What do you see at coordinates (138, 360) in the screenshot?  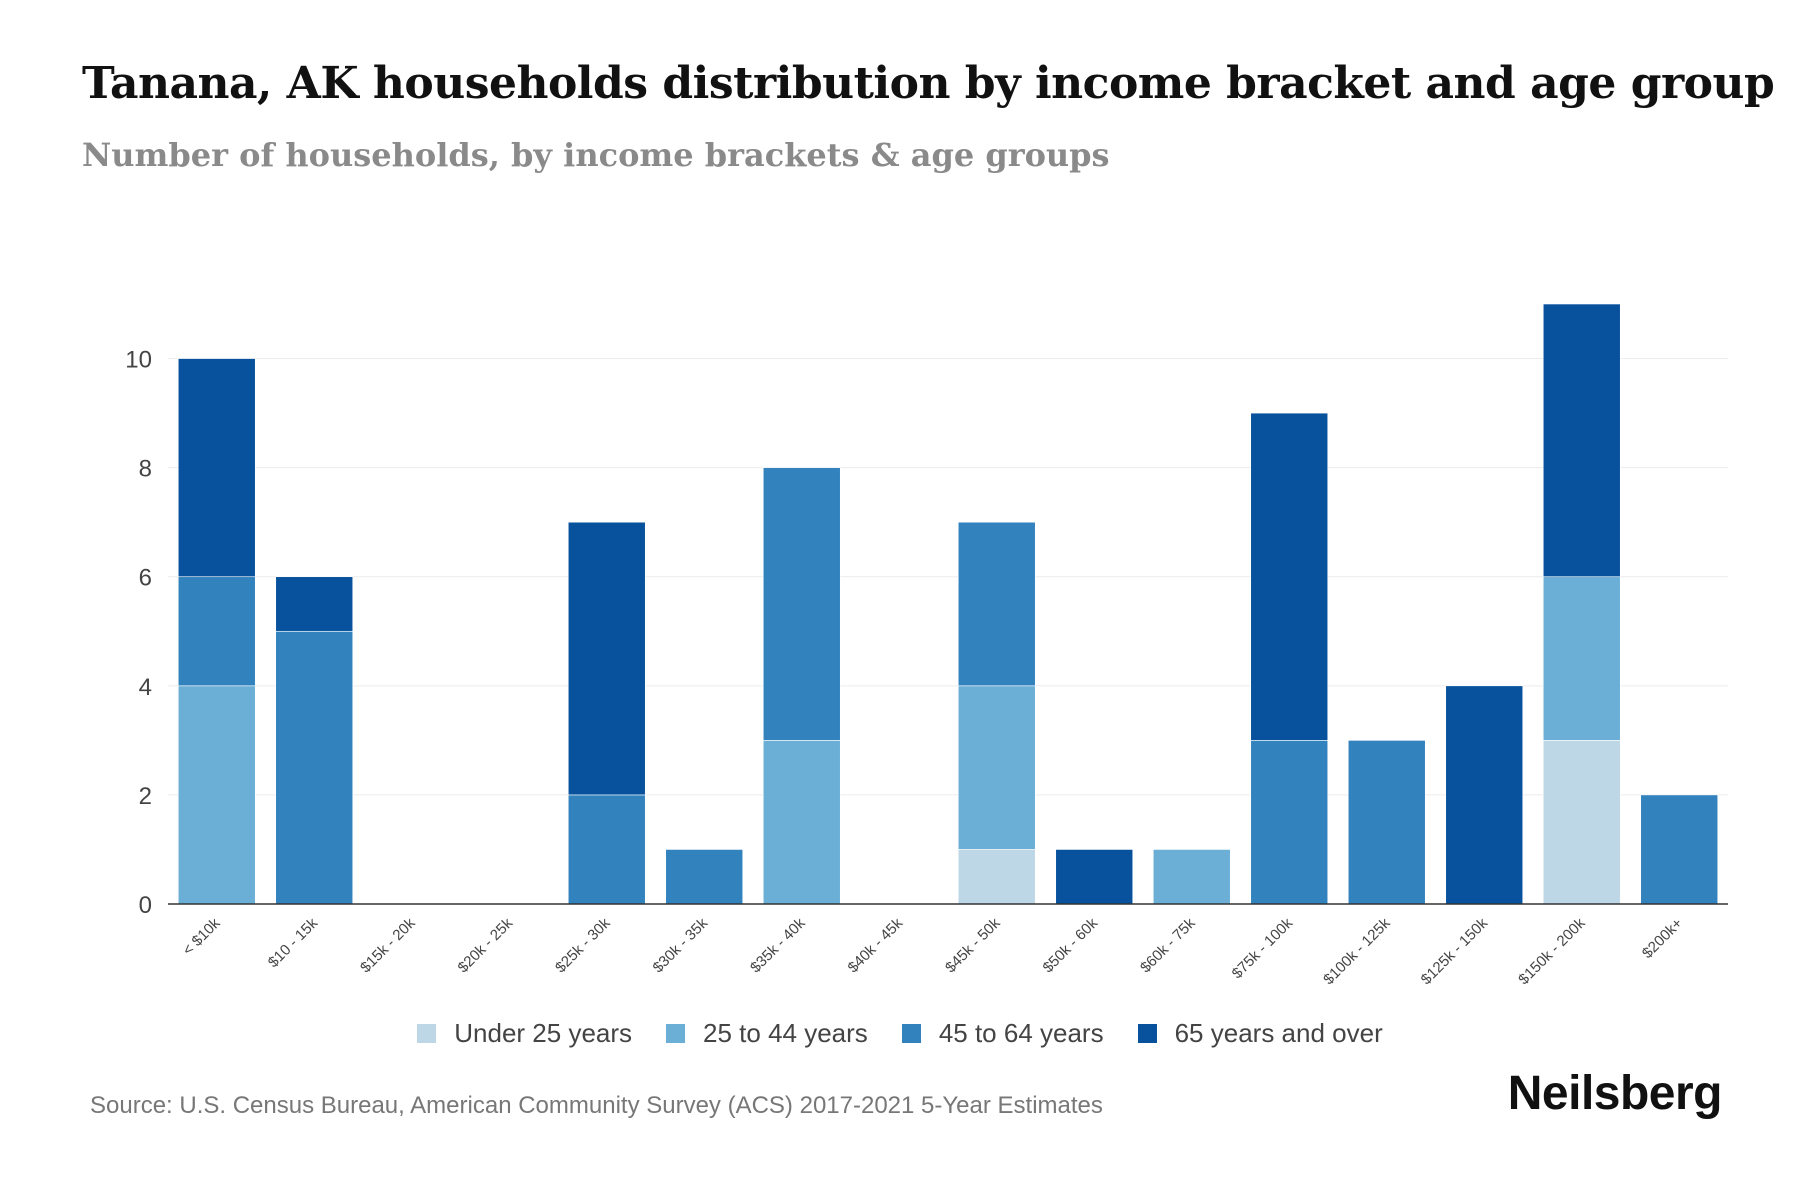 I see `y-tick-label: 10` at bounding box center [138, 360].